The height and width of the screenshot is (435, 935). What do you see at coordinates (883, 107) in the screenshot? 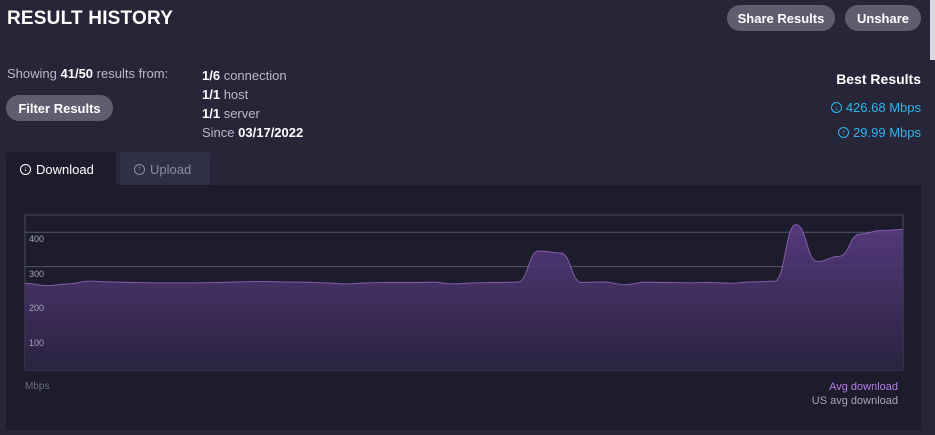
I see `best-download-value: 426.68 Mbps` at bounding box center [883, 107].